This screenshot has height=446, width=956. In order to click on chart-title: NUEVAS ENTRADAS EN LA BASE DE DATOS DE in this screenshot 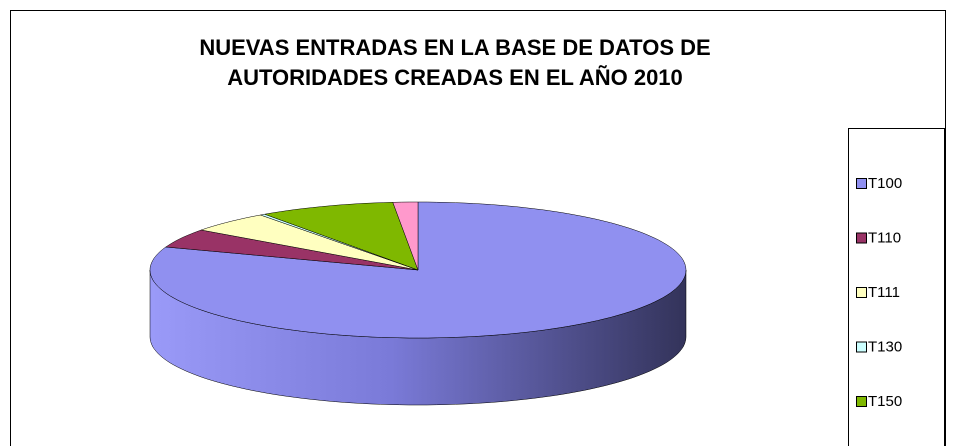, I will do `click(454, 47)`.